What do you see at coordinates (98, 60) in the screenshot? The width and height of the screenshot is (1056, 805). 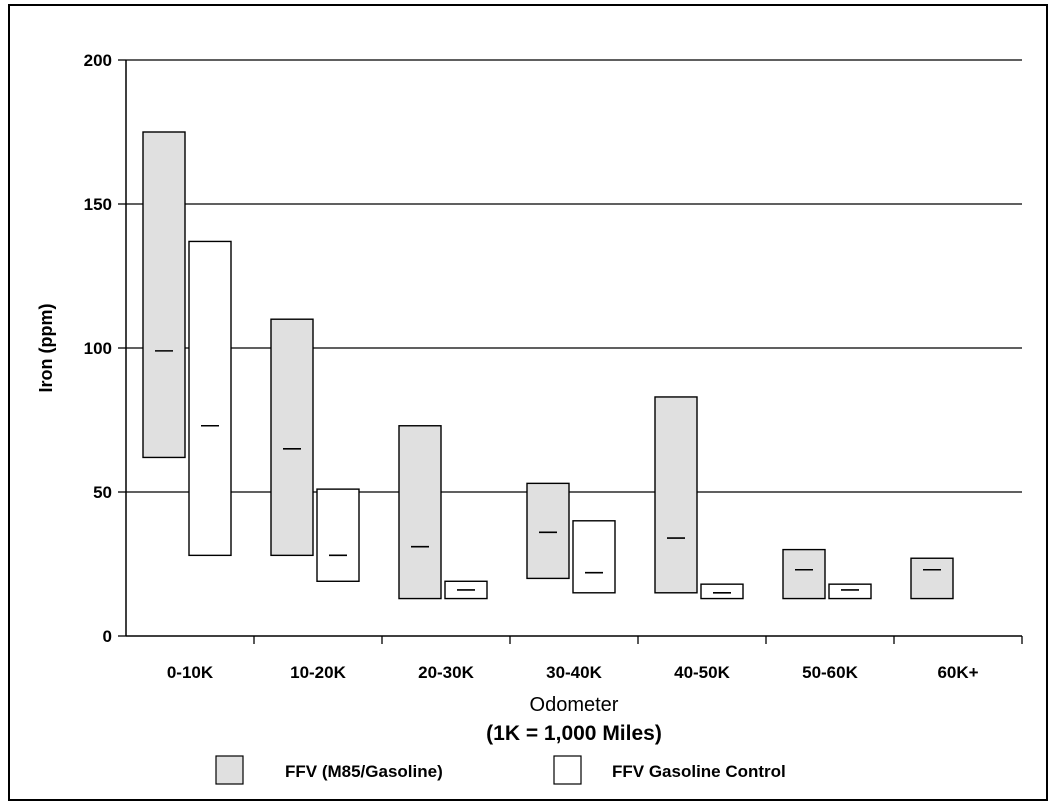 I see `y-tick-label: 200` at bounding box center [98, 60].